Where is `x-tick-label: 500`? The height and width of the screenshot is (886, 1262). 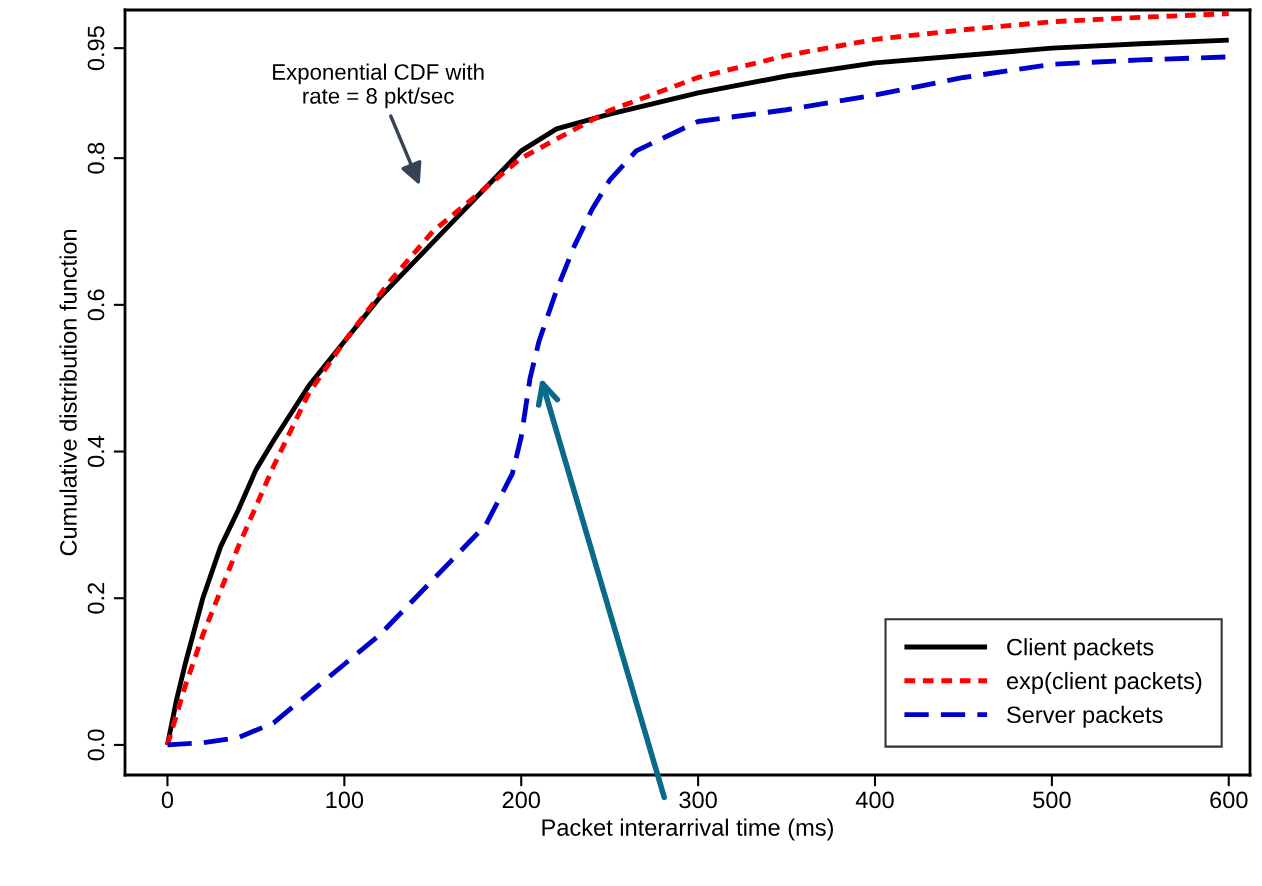 x-tick-label: 500 is located at coordinates (1052, 800).